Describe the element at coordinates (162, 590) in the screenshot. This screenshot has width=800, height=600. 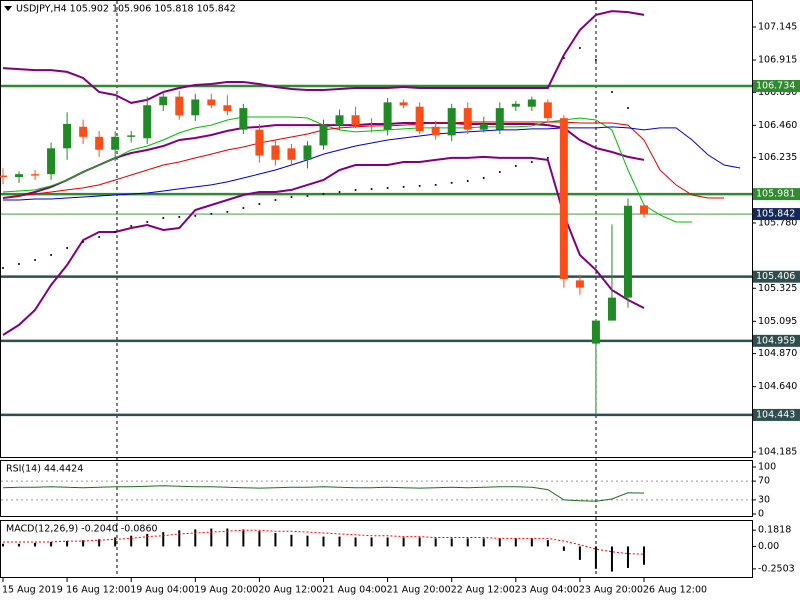
I see `x-tick-label: 19 Aug 04:00` at that location.